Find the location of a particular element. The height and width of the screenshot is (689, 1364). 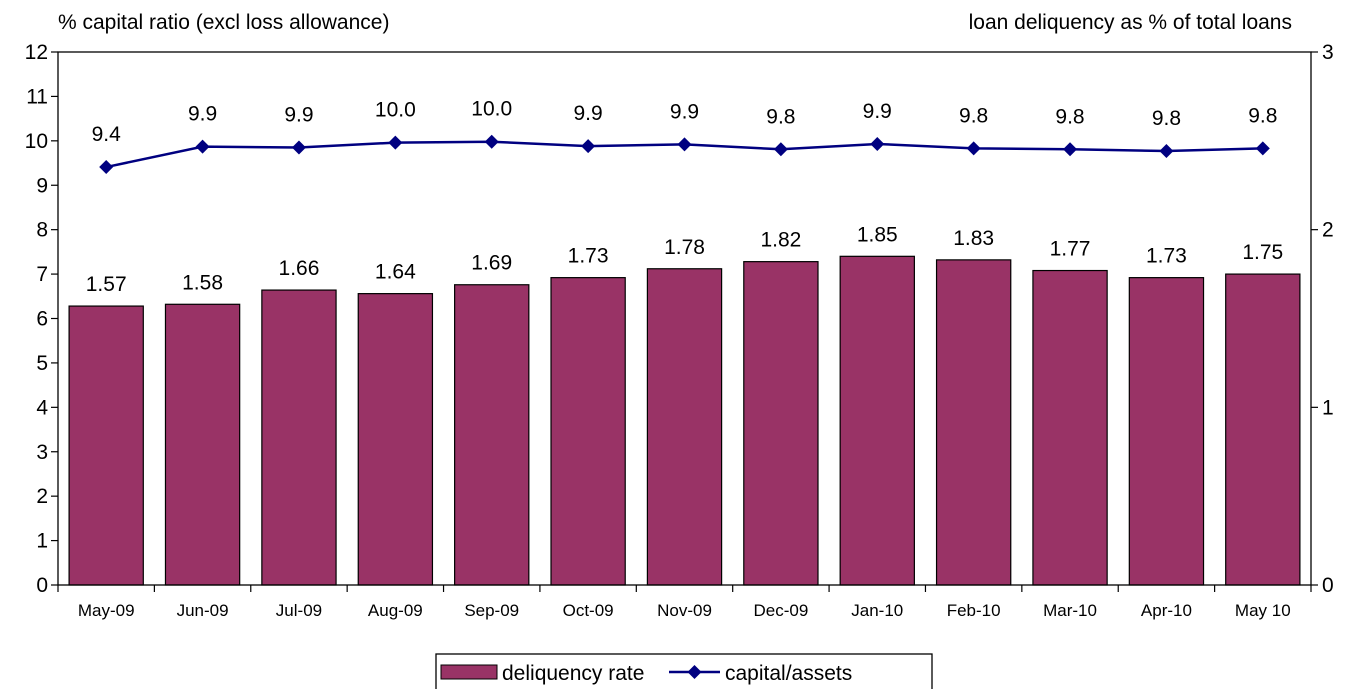

x-tick-label: Mar-10 is located at coordinates (1070, 610).